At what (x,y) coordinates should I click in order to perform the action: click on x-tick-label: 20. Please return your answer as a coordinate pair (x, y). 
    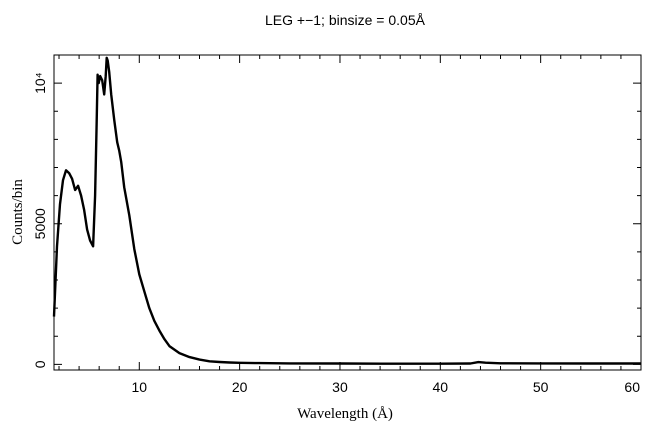
    Looking at the image, I should click on (240, 387).